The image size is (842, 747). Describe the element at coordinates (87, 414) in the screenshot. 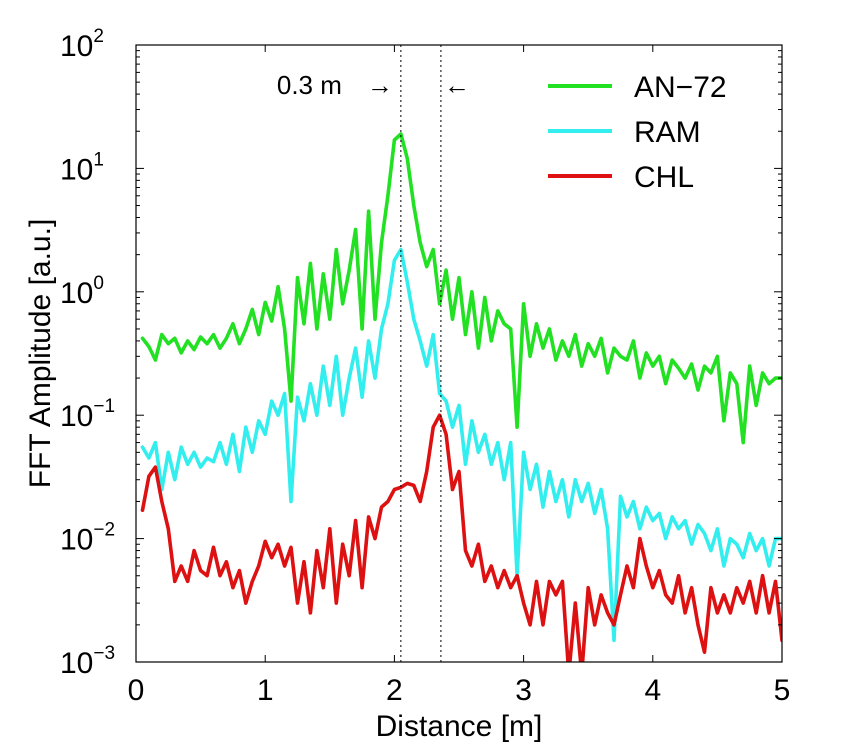

I see `y-tick-label-2: 10⁻¹` at that location.